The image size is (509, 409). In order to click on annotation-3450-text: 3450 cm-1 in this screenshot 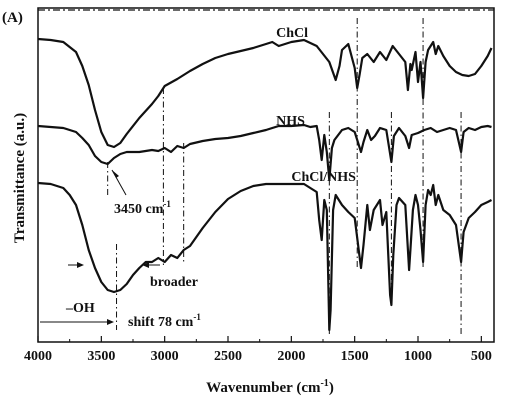, I will do `click(142, 208)`.